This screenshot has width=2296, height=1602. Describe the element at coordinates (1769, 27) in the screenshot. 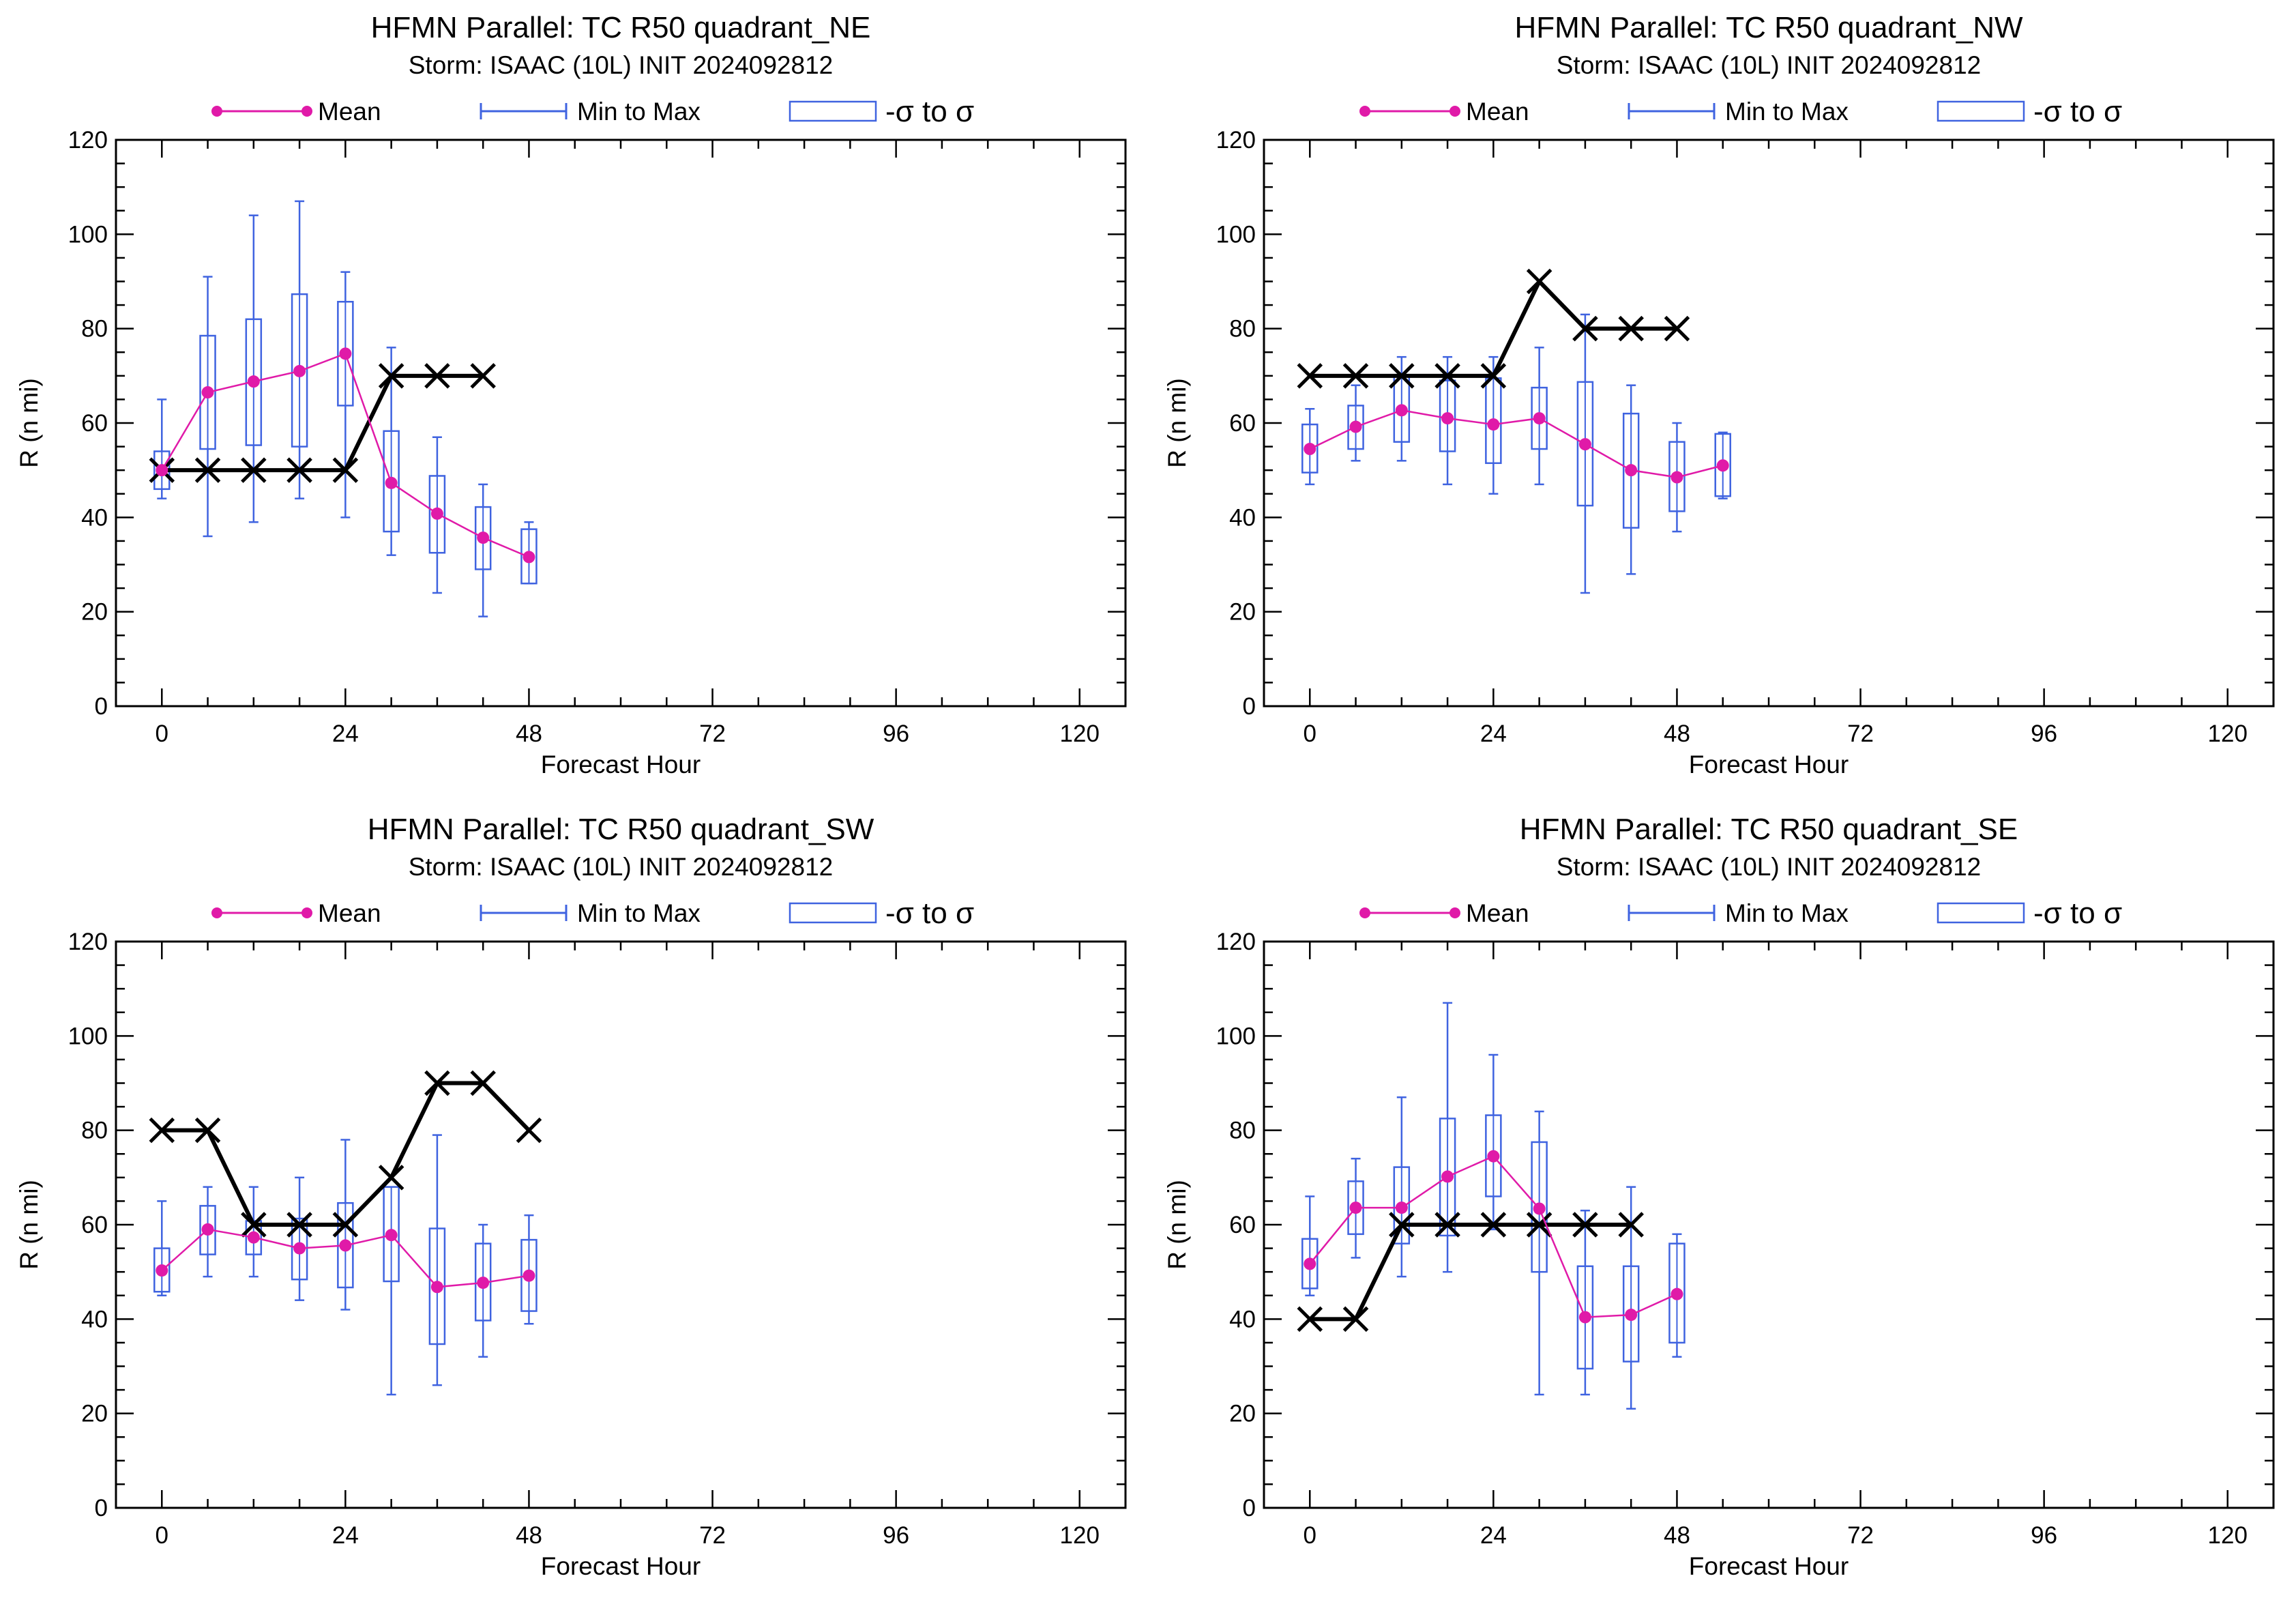

I see `chart-title: HFMN Parallel: TC R50 quadrant_NW` at that location.